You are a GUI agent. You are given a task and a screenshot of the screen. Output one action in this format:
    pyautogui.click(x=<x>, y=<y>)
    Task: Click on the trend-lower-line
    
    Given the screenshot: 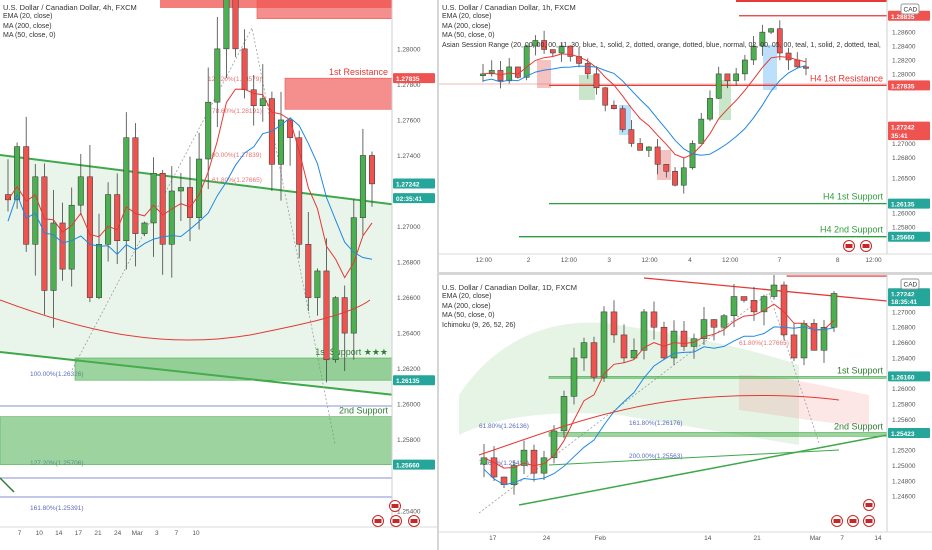 What is the action you would take?
    pyautogui.click(x=703, y=470)
    